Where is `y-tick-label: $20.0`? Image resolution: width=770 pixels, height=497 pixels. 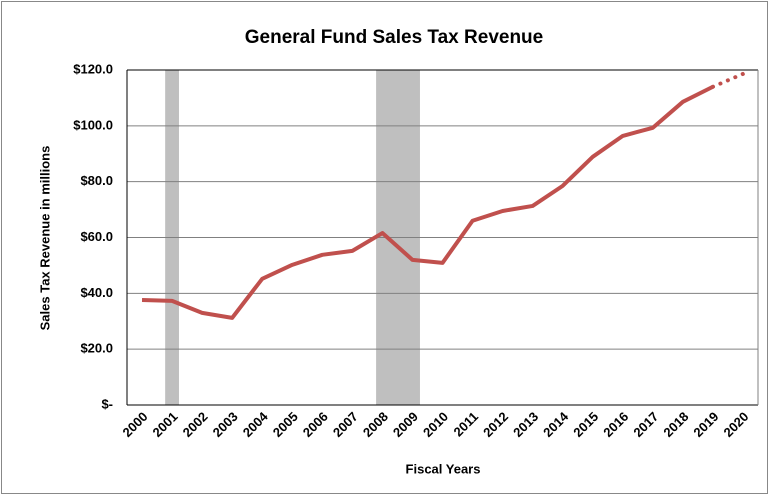 y-tick-label: $20.0 is located at coordinates (96, 348).